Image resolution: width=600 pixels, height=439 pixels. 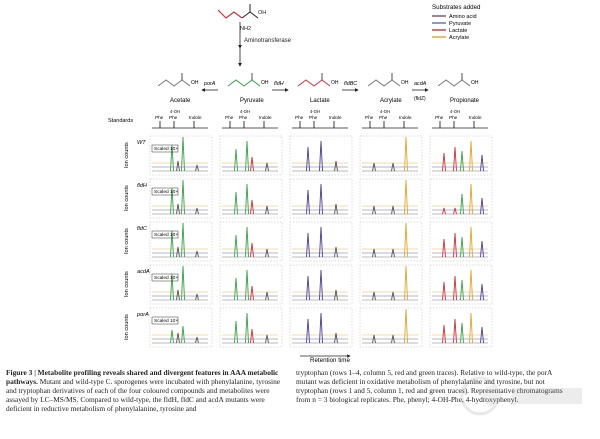 I want to click on compound-label: Acrylate, so click(x=391, y=101).